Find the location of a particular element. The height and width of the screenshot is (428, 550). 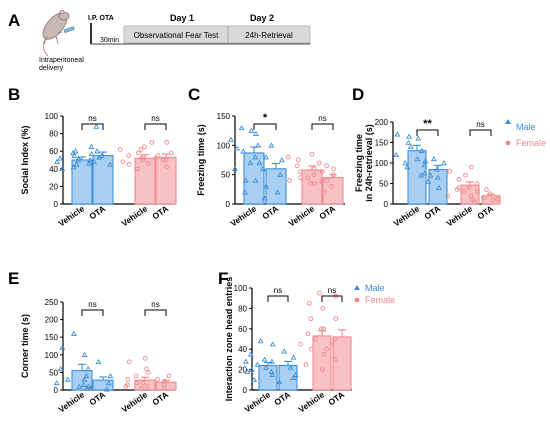

y-tick-label: 20 is located at coordinates (53, 186).